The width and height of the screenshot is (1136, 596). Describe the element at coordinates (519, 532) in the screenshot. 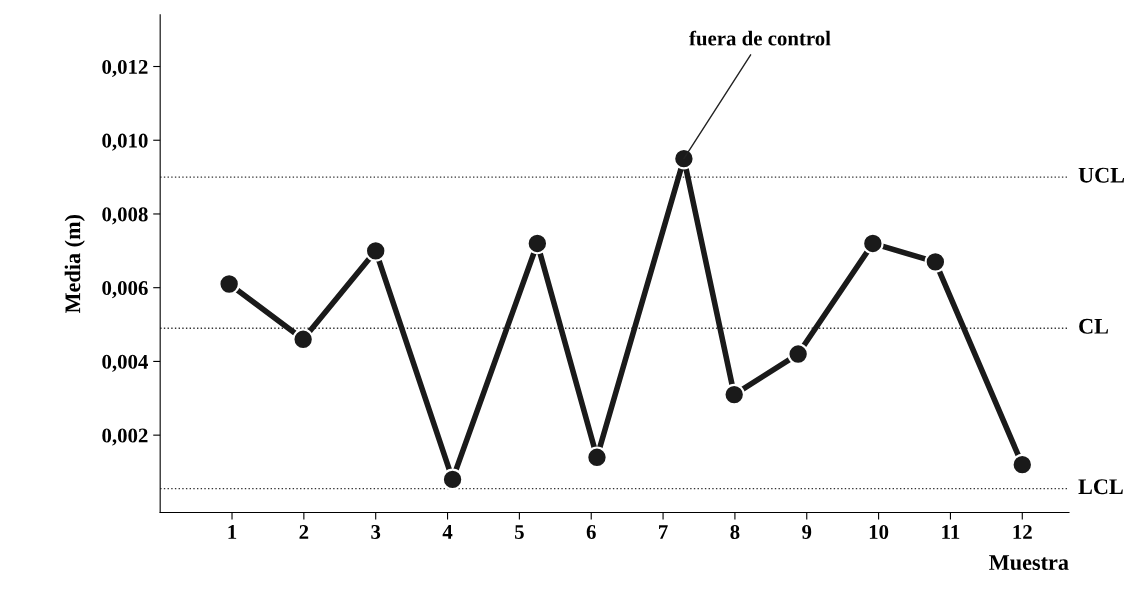

I see `x-tick-label: 5` at that location.